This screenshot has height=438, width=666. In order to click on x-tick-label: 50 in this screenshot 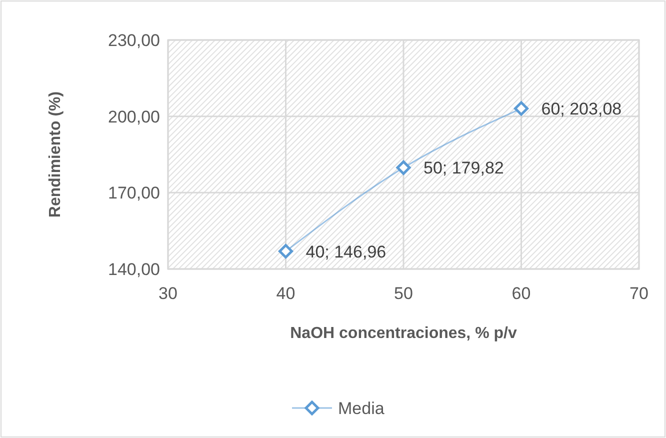, I will do `click(403, 293)`.